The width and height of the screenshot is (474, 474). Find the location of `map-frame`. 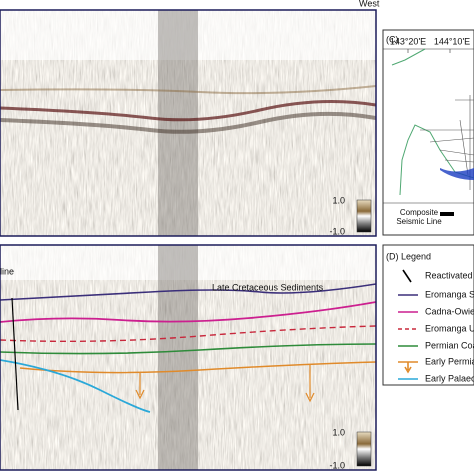

map-frame is located at coordinates (428, 132).